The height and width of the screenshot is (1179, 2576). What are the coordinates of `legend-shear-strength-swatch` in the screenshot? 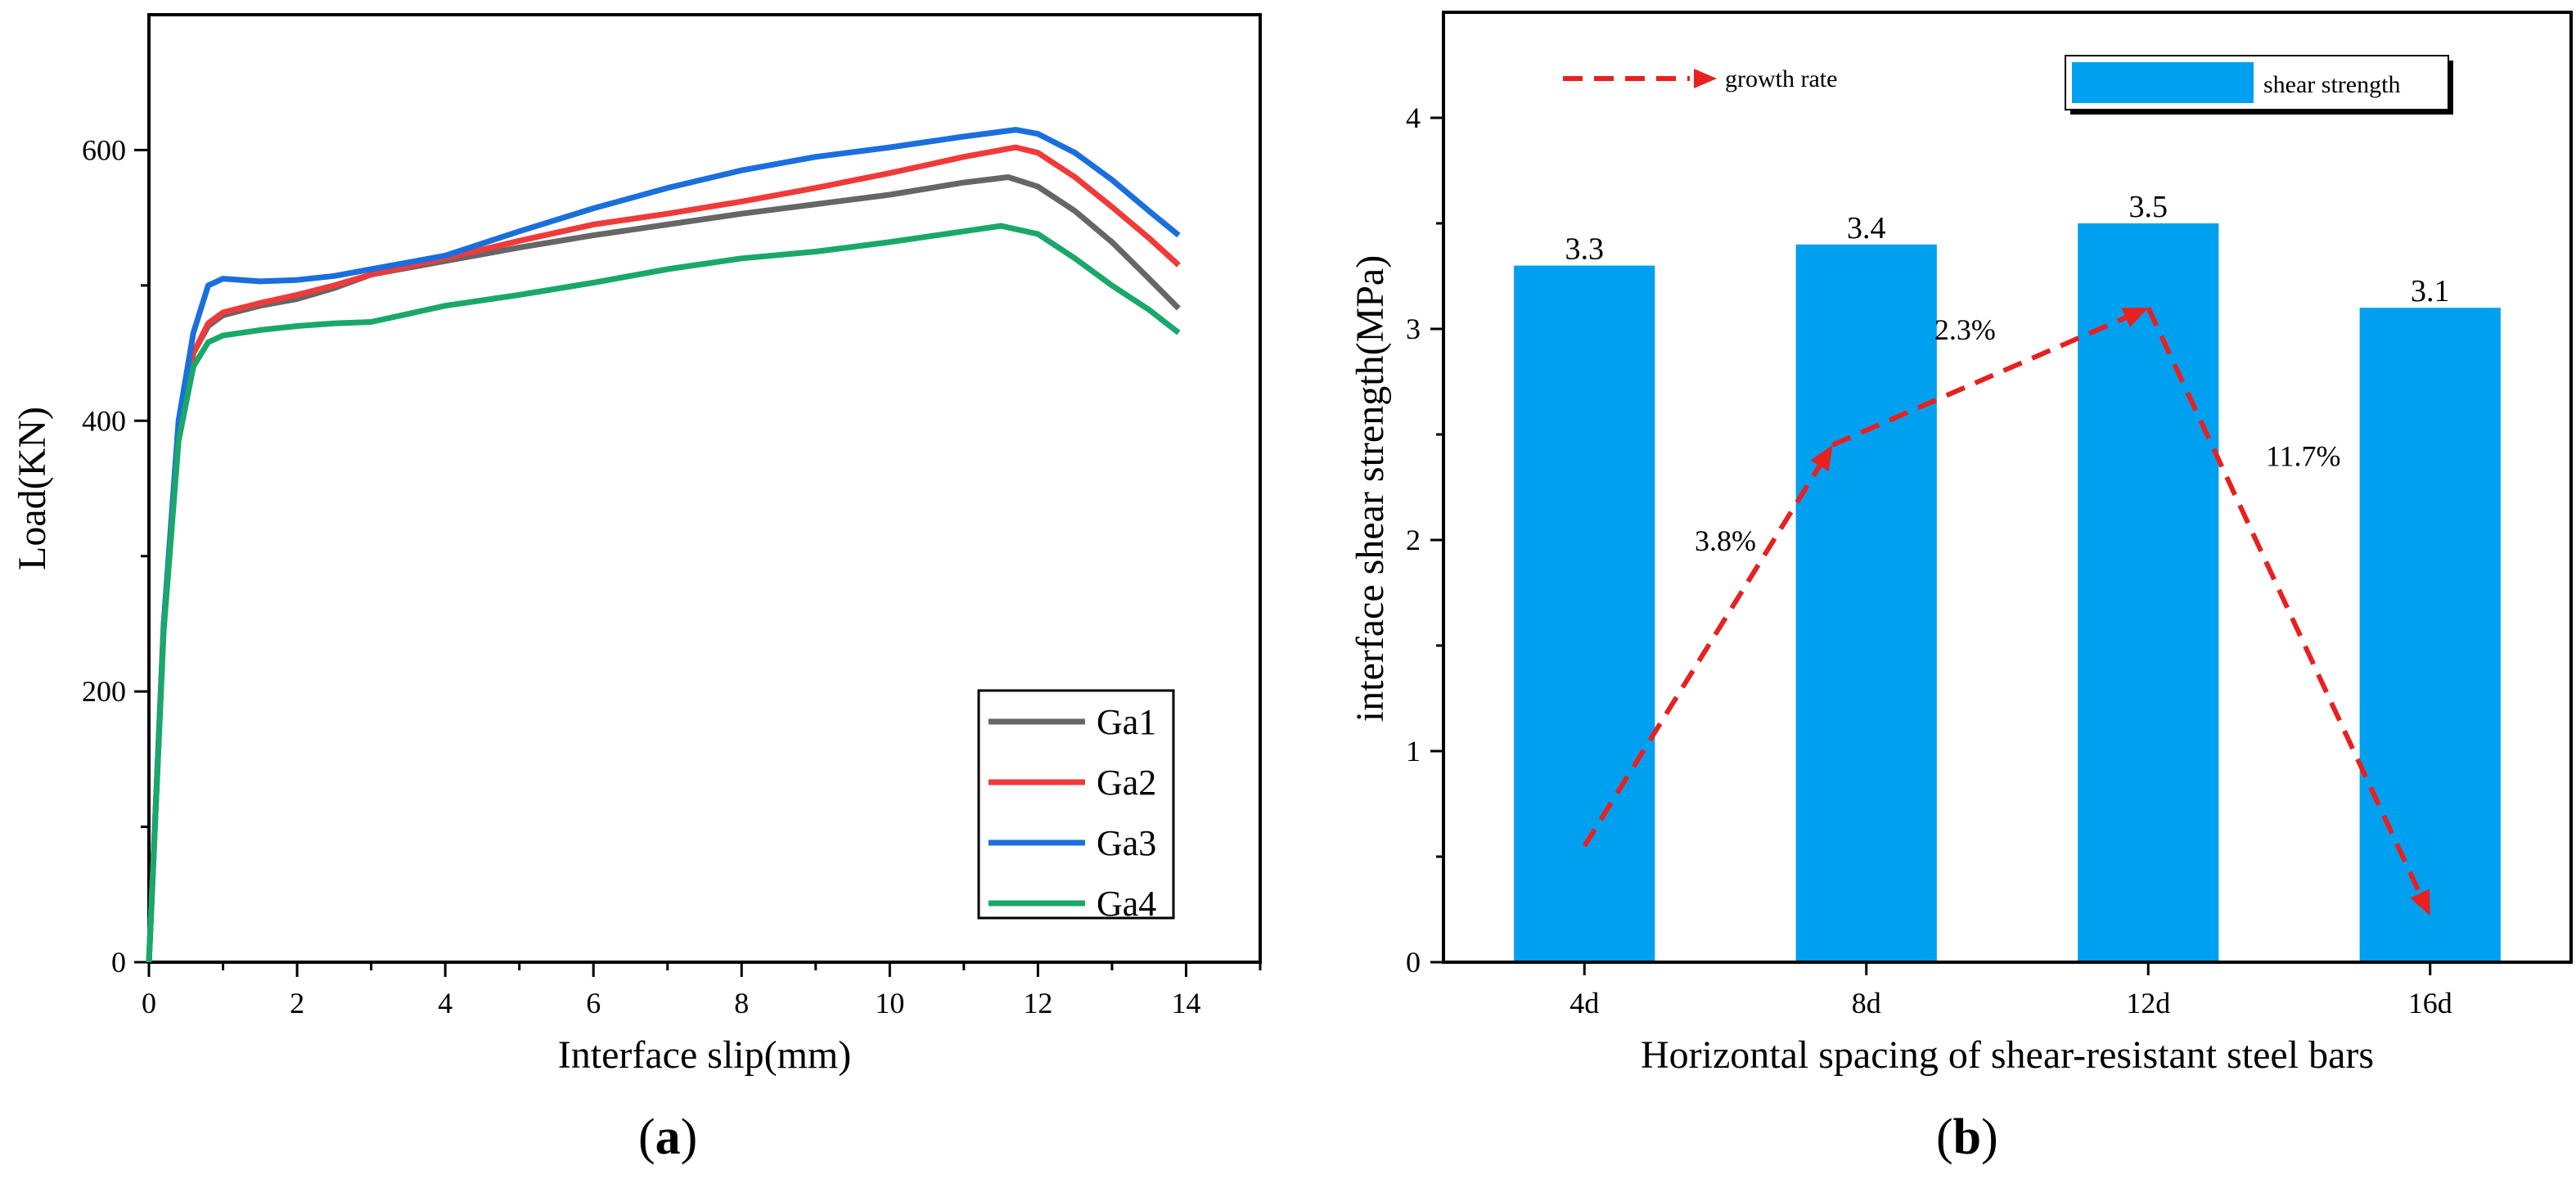 It's located at (2163, 83).